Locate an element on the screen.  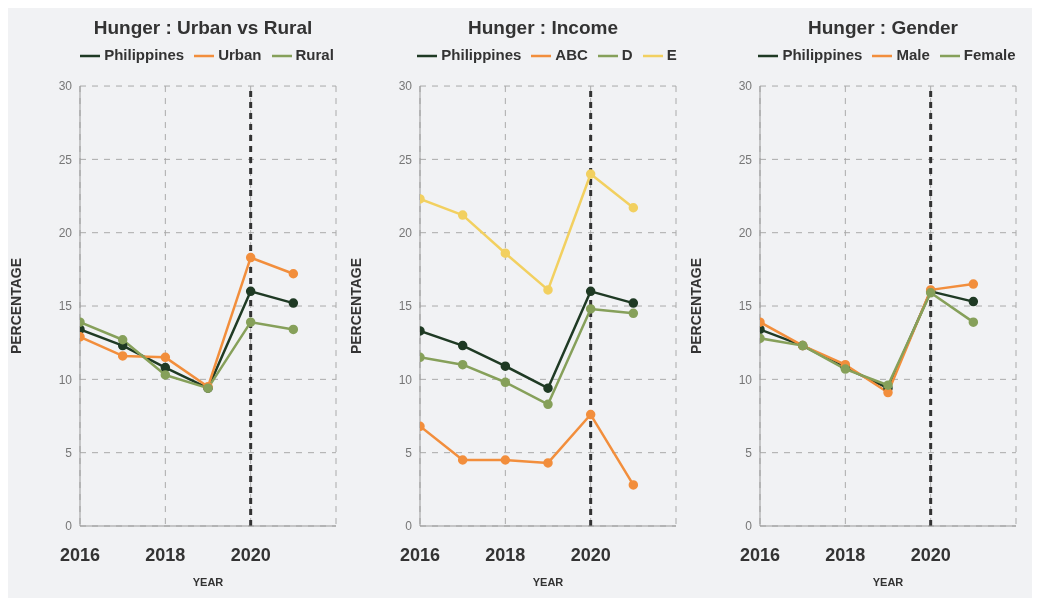
legend-label: Female is located at coordinates (989, 54).